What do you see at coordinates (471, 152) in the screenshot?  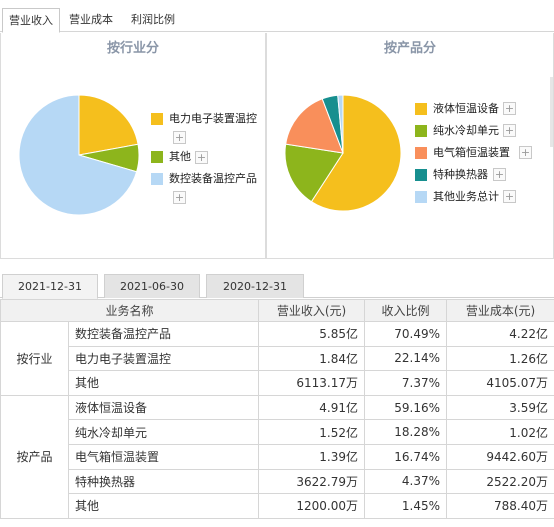 I see `legend-label: 电气箱恒温装置` at bounding box center [471, 152].